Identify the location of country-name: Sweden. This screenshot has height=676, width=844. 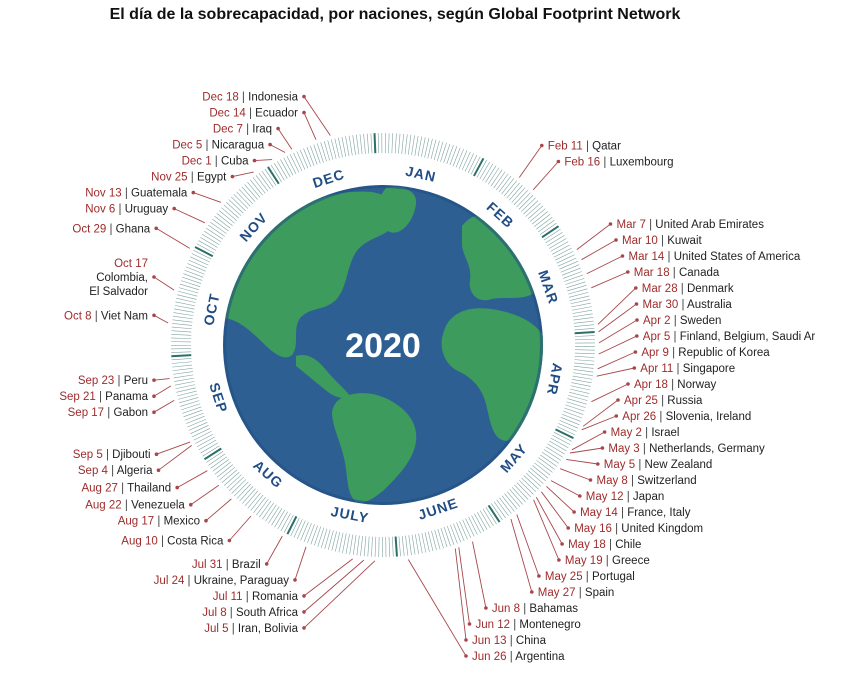
(701, 321).